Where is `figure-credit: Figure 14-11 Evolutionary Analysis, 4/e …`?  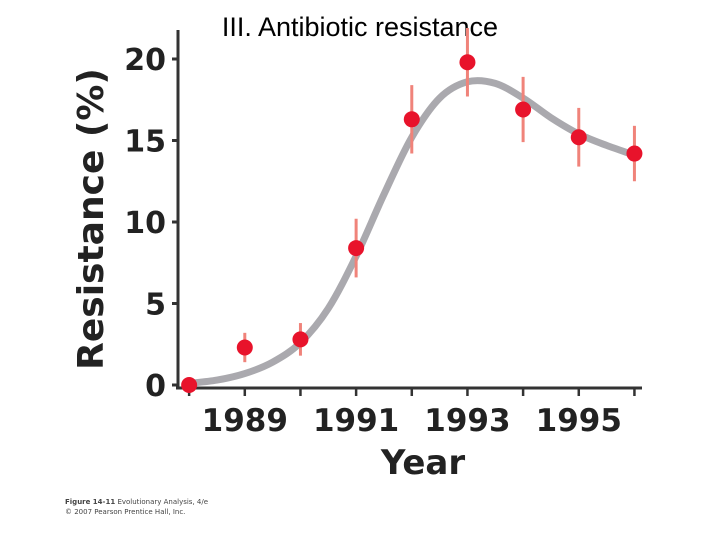
figure-credit: Figure 14-11 Evolutionary Analysis, 4/e … is located at coordinates (136, 507).